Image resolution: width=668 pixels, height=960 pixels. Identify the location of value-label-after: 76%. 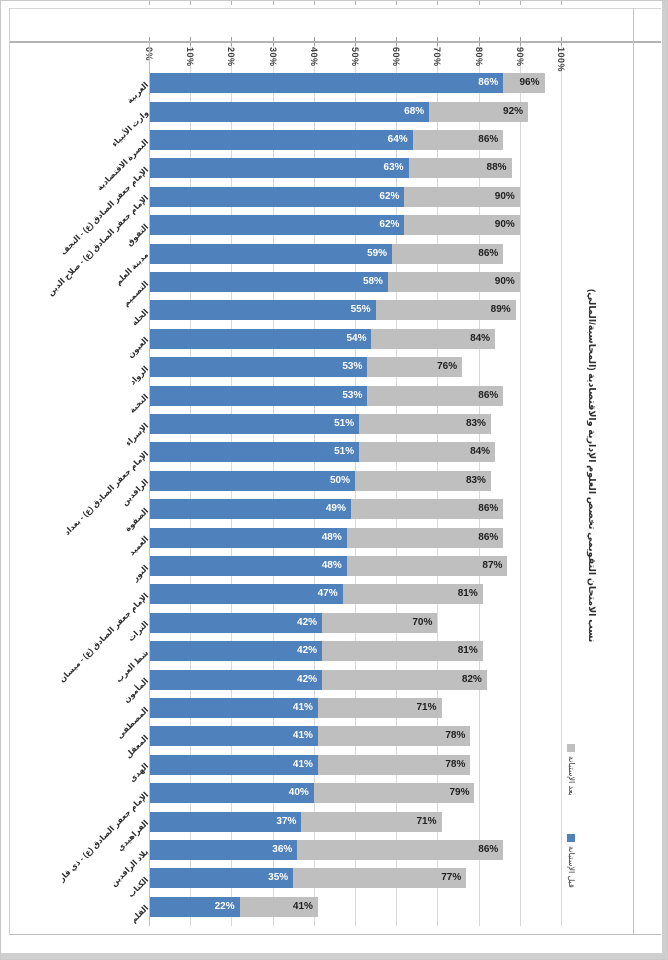
(447, 367).